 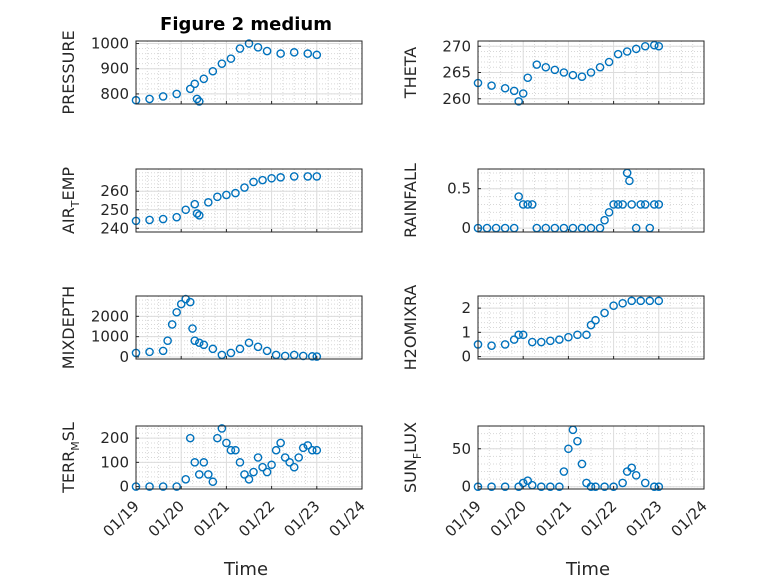 I want to click on y-tick-label: 2000, so click(x=110, y=316).